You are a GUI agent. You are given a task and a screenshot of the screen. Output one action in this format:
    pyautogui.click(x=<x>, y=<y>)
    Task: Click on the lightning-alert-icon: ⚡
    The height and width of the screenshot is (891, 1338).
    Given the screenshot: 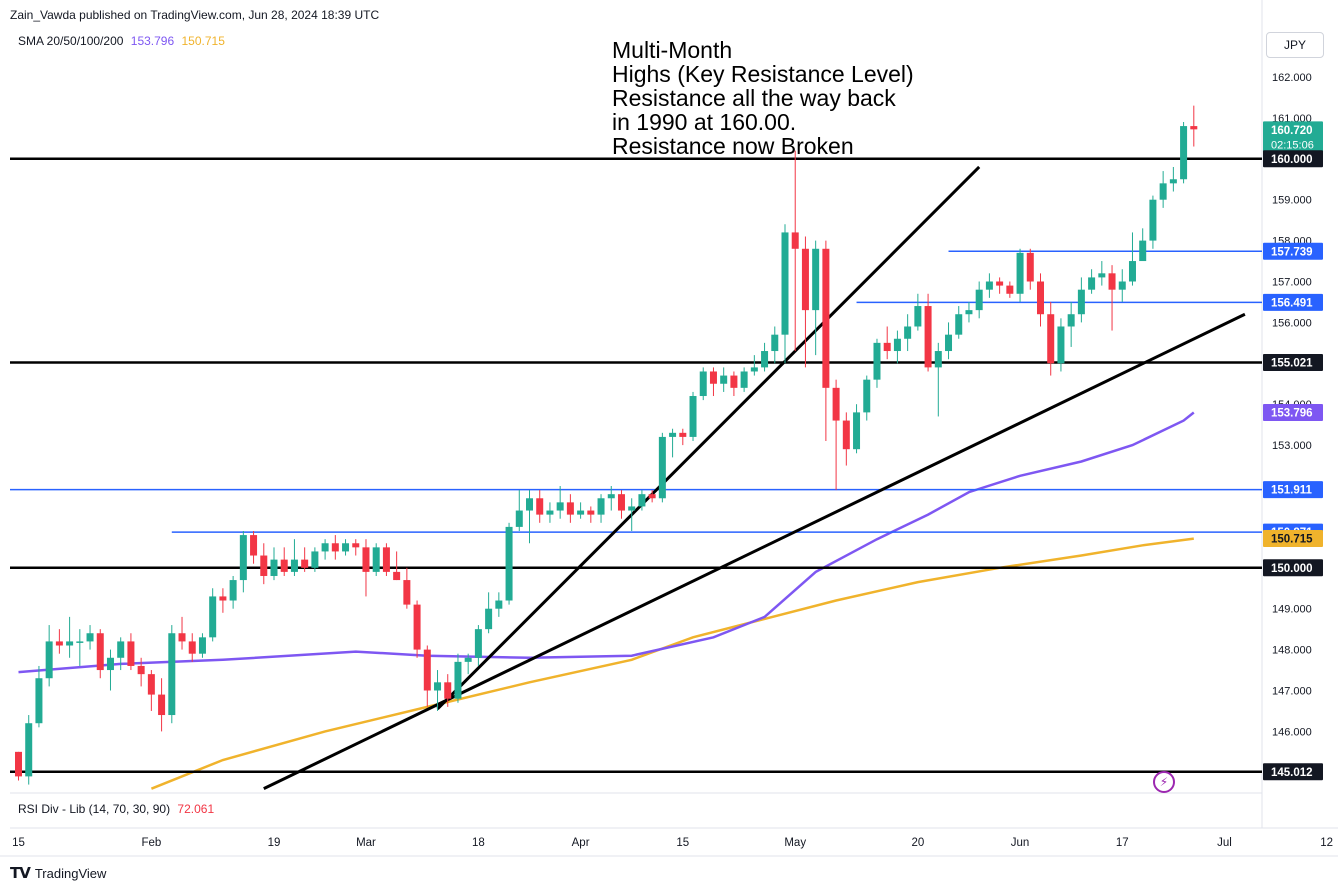 What is the action you would take?
    pyautogui.click(x=1164, y=782)
    